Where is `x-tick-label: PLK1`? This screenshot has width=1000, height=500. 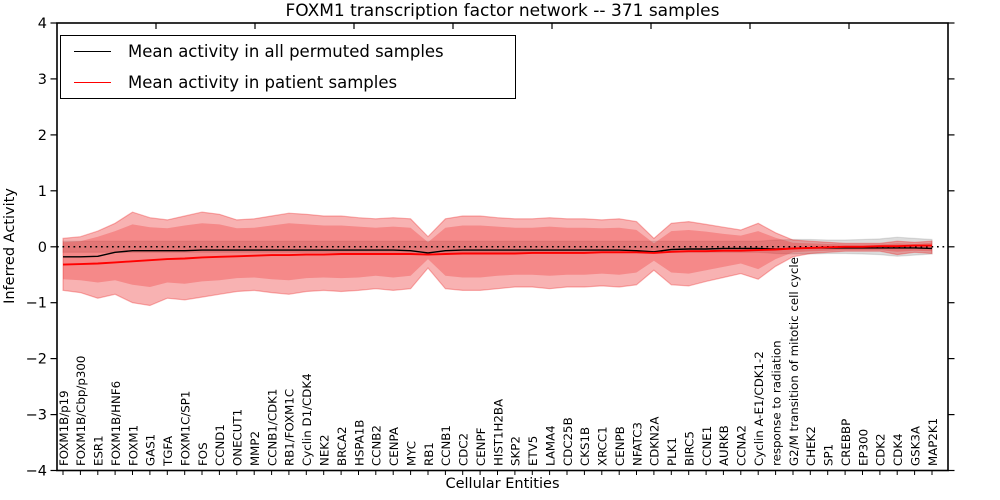
x-tick-label: PLK1 is located at coordinates (672, 451).